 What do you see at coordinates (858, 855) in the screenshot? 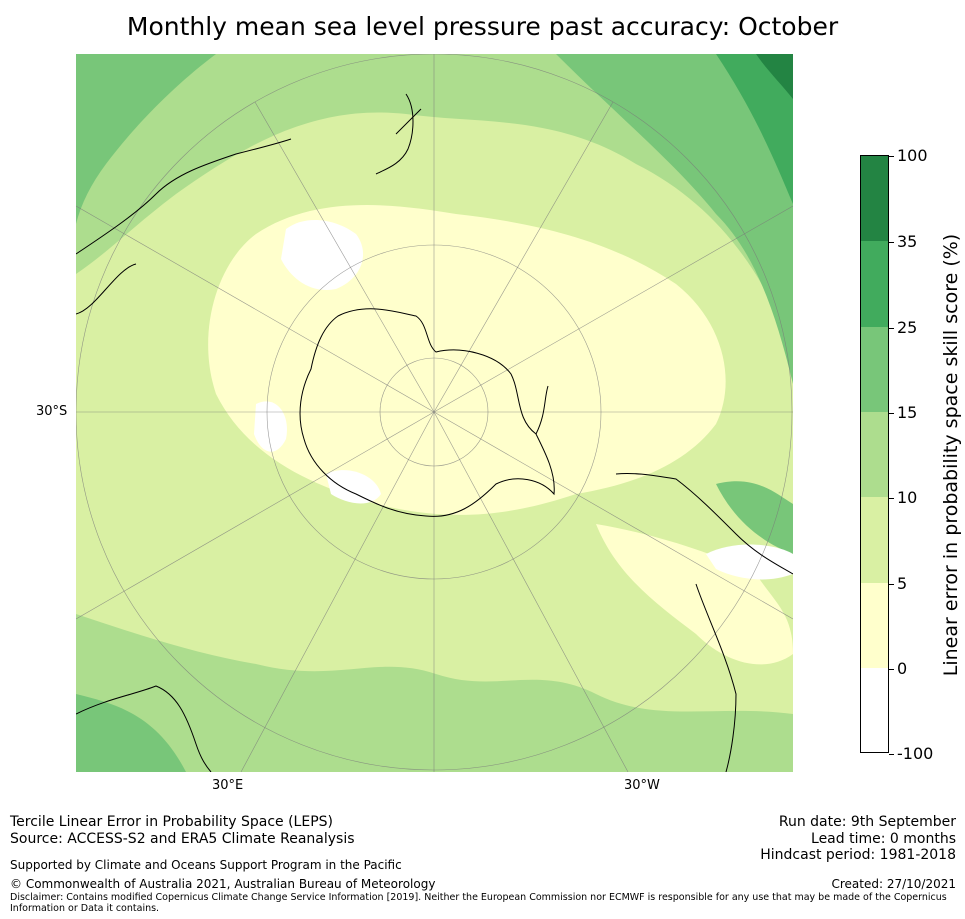
I see `footer-hindcast: Hindcast period: 1981-2018` at bounding box center [858, 855].